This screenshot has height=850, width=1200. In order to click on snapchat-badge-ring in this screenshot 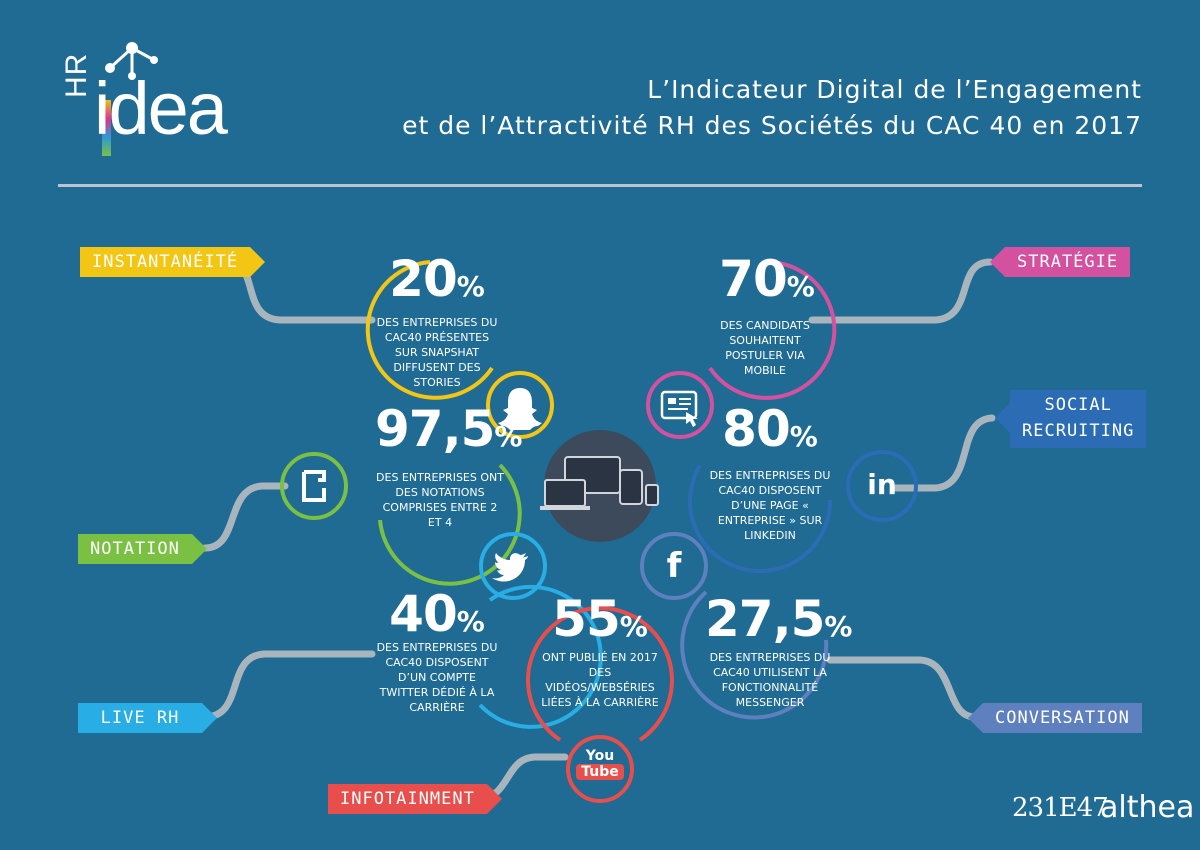, I will do `click(520, 405)`.